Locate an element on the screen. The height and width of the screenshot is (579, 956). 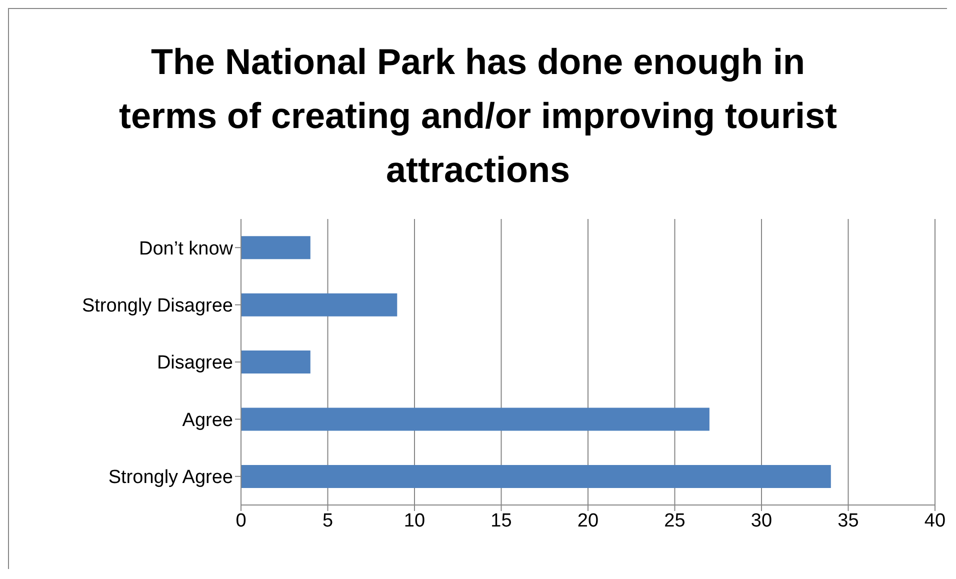
y-tick-label: Agree is located at coordinates (207, 420).